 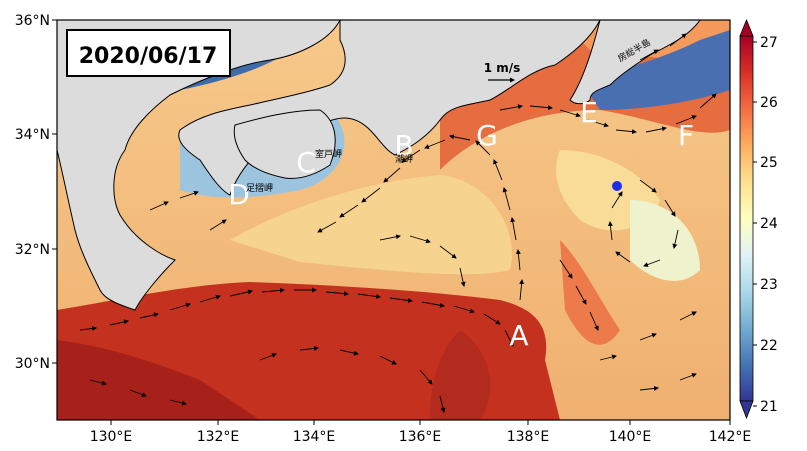 What do you see at coordinates (218, 437) in the screenshot?
I see `lon-tick-132: 132°E` at bounding box center [218, 437].